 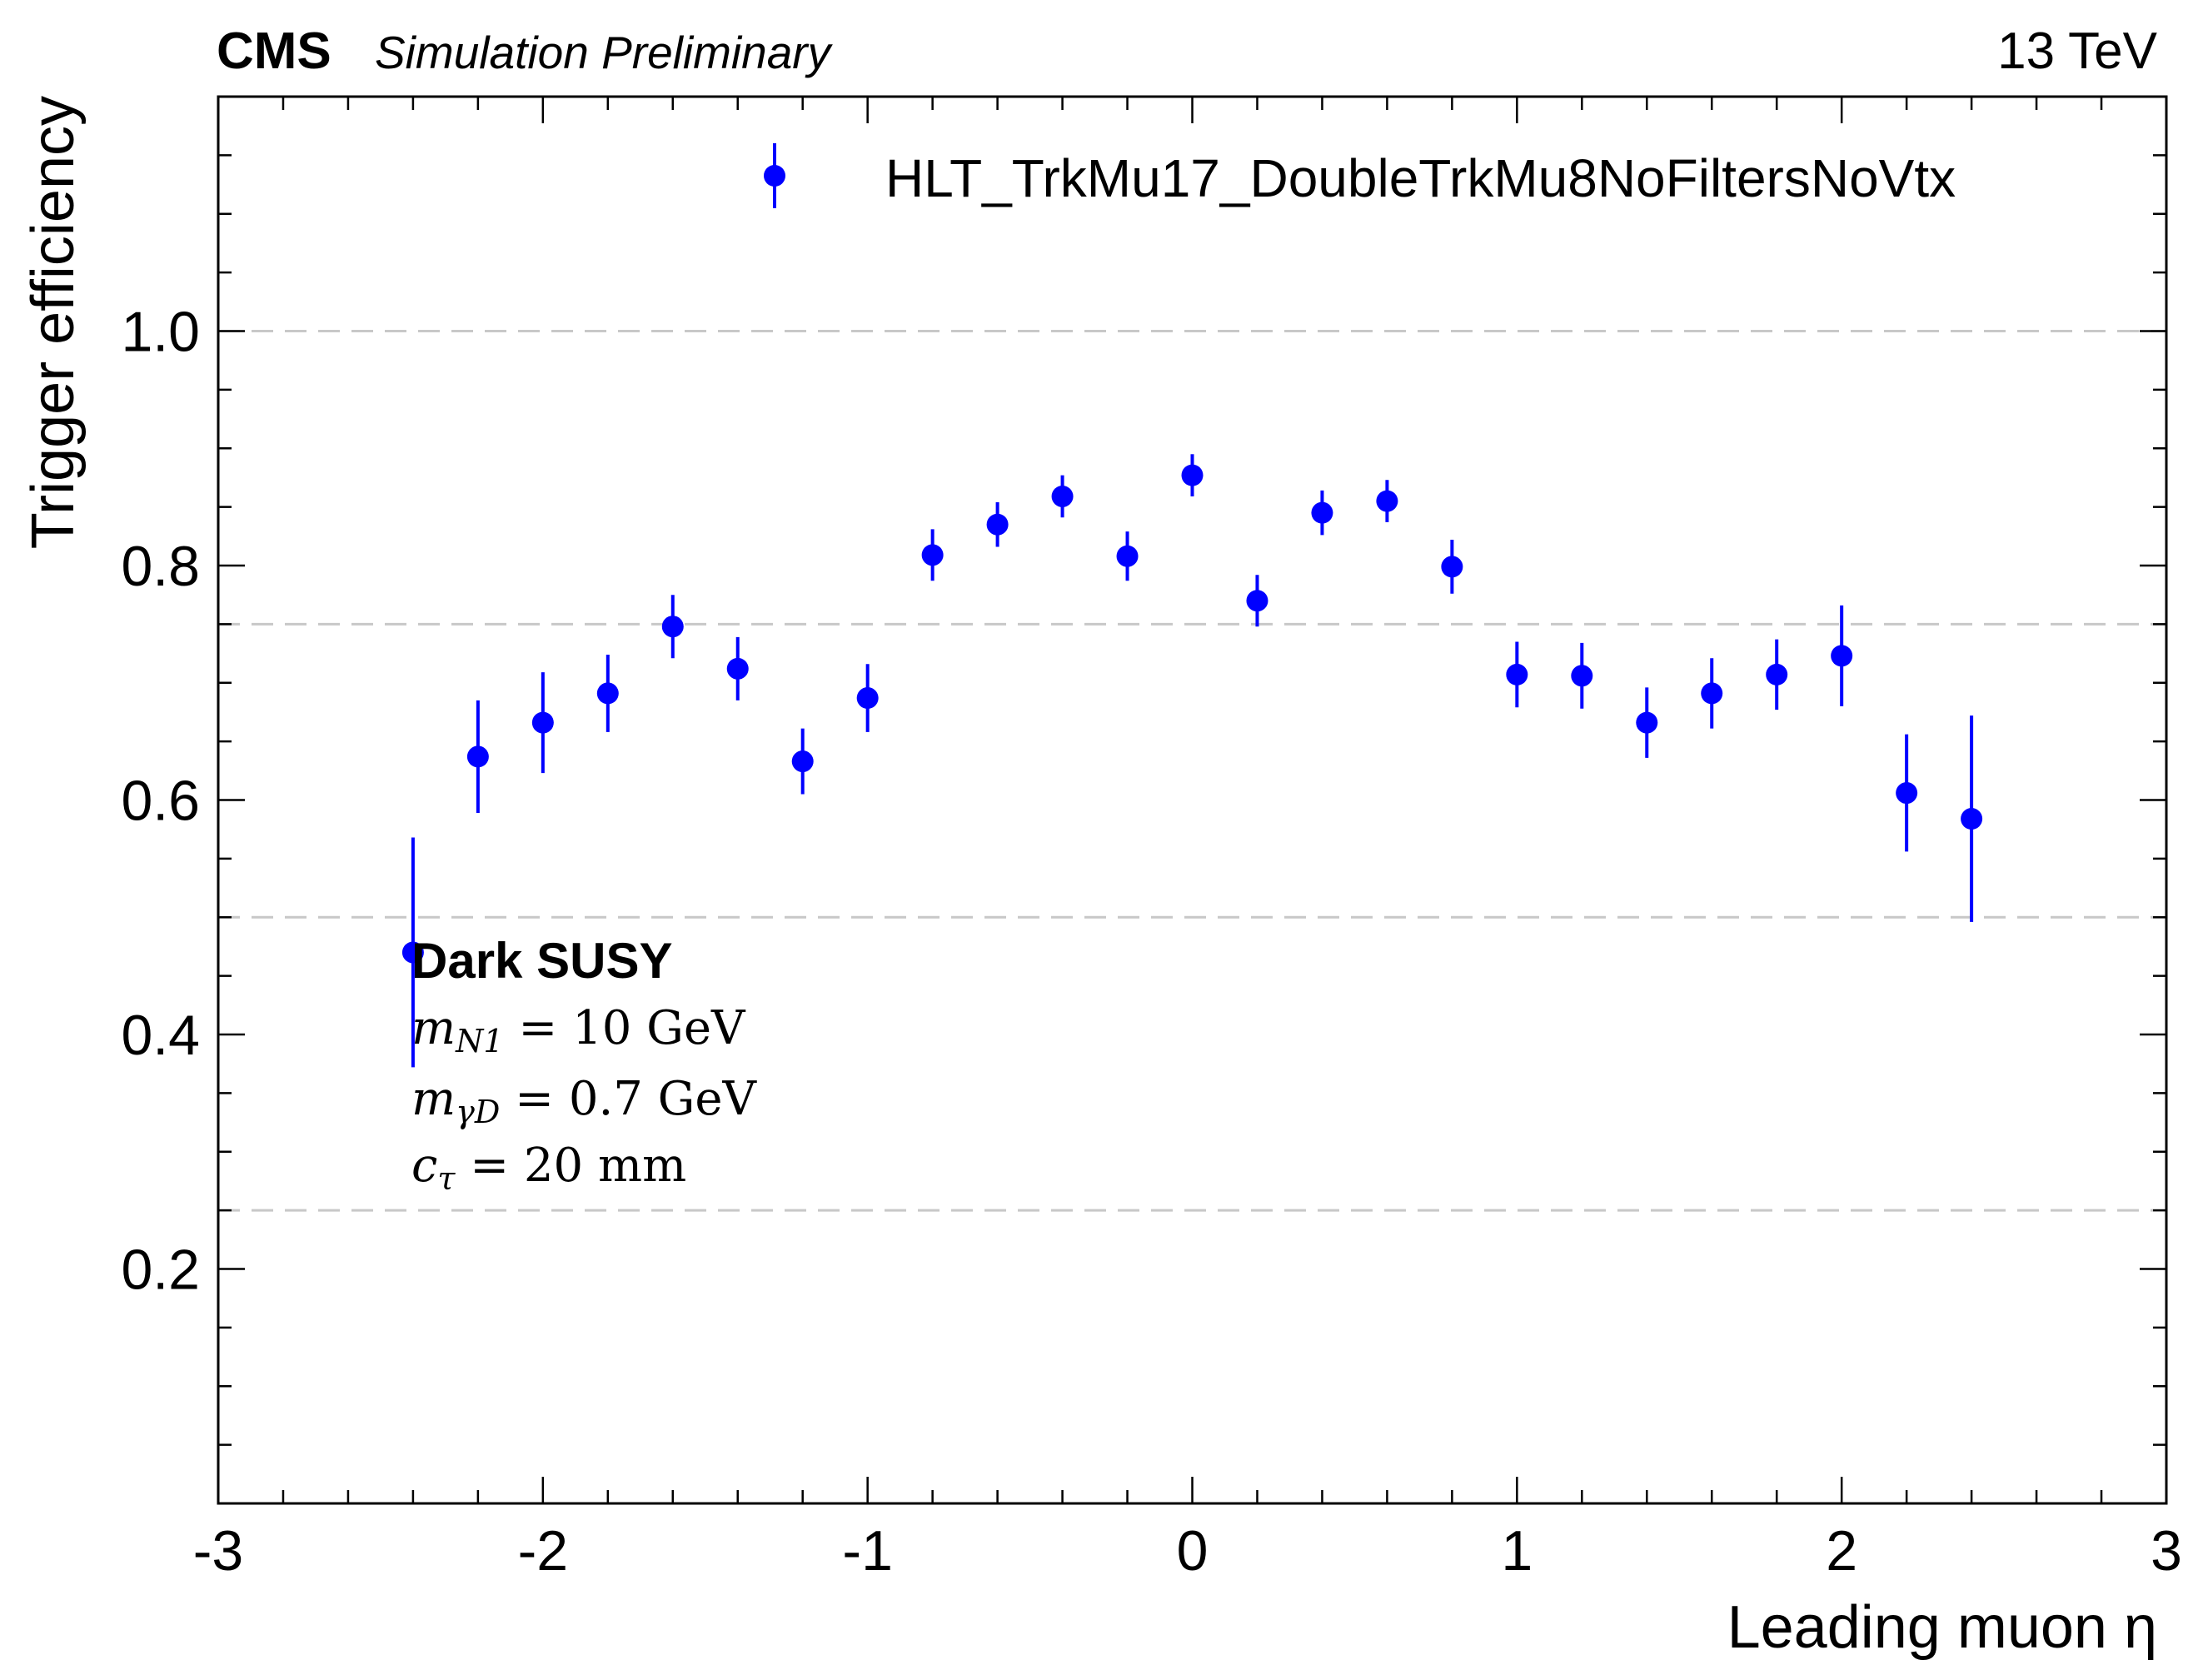 I want to click on y-tick-label: 1.0, so click(x=160, y=332).